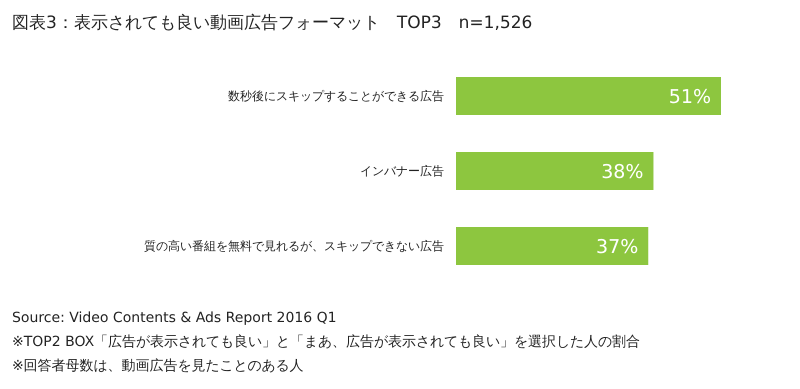 The height and width of the screenshot is (389, 800). Describe the element at coordinates (617, 247) in the screenshot. I see `data-label: 37%` at that location.